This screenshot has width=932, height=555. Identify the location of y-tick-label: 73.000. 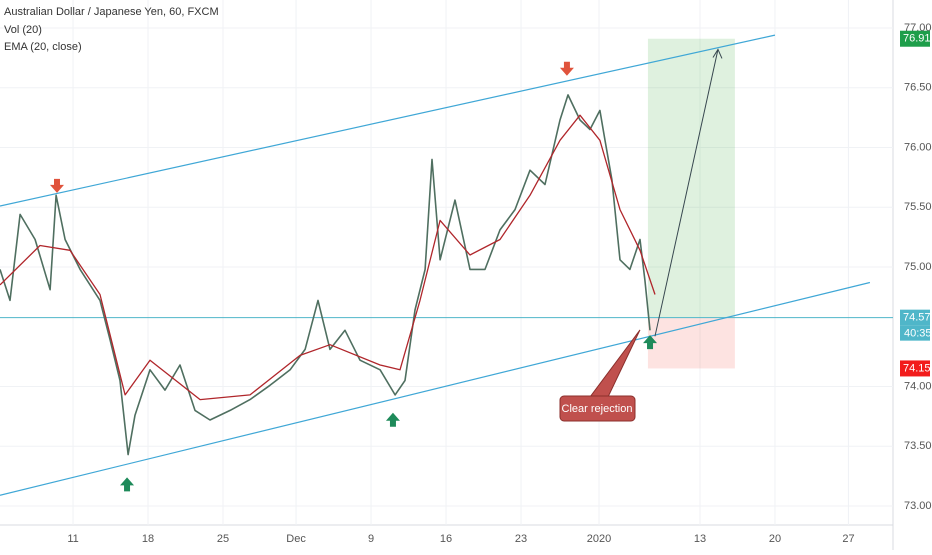
(918, 506).